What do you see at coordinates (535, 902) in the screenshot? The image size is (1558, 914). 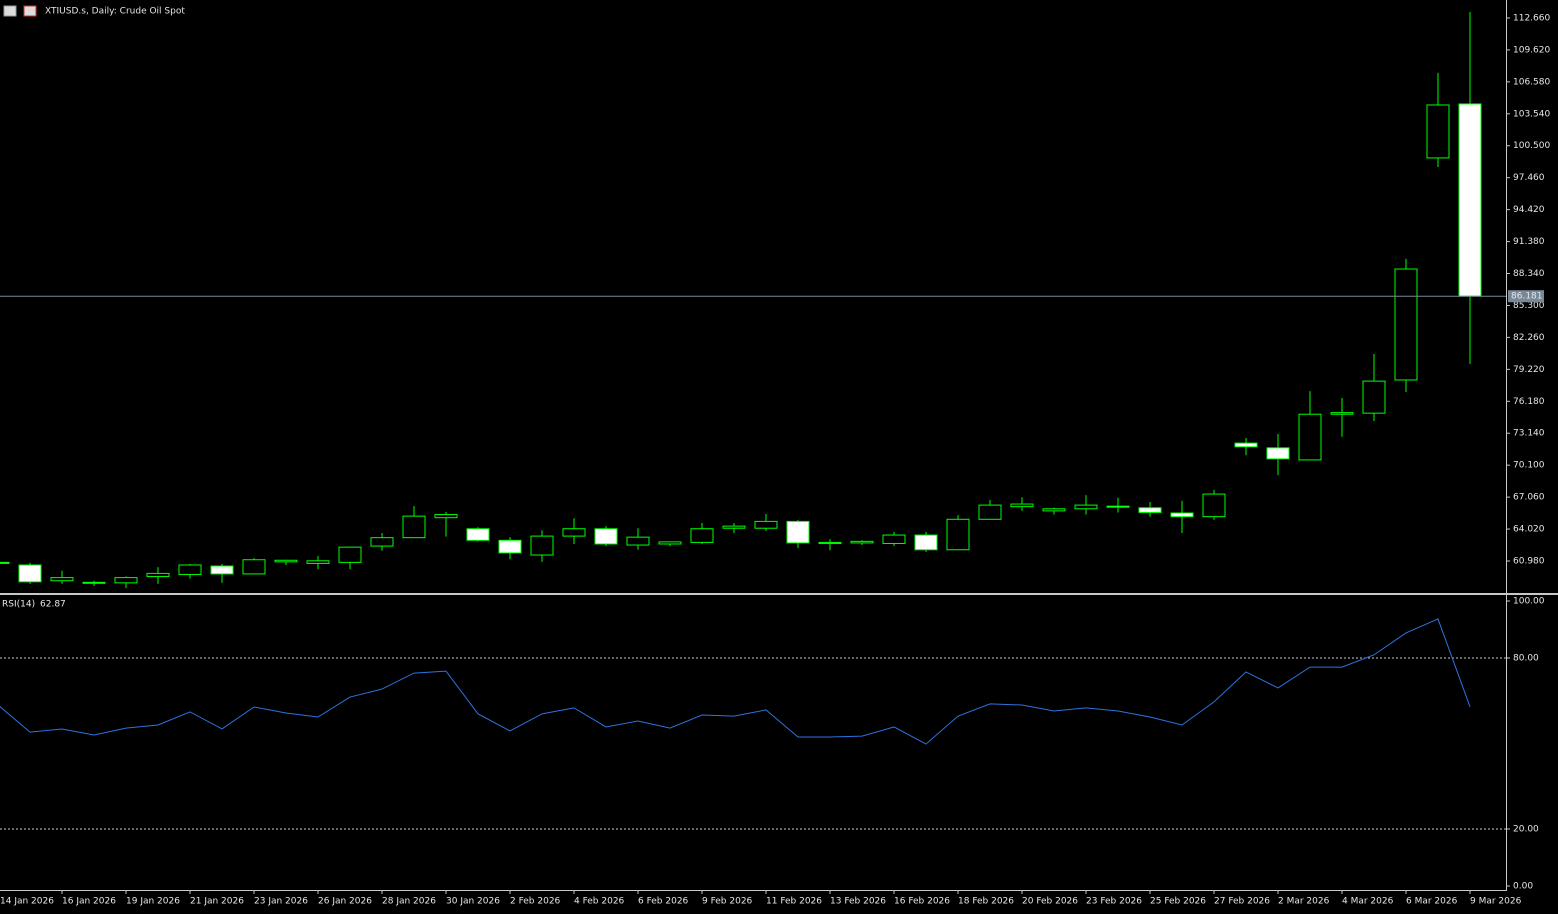 I see `x-tick-label: 2 Feb 2026` at bounding box center [535, 902].